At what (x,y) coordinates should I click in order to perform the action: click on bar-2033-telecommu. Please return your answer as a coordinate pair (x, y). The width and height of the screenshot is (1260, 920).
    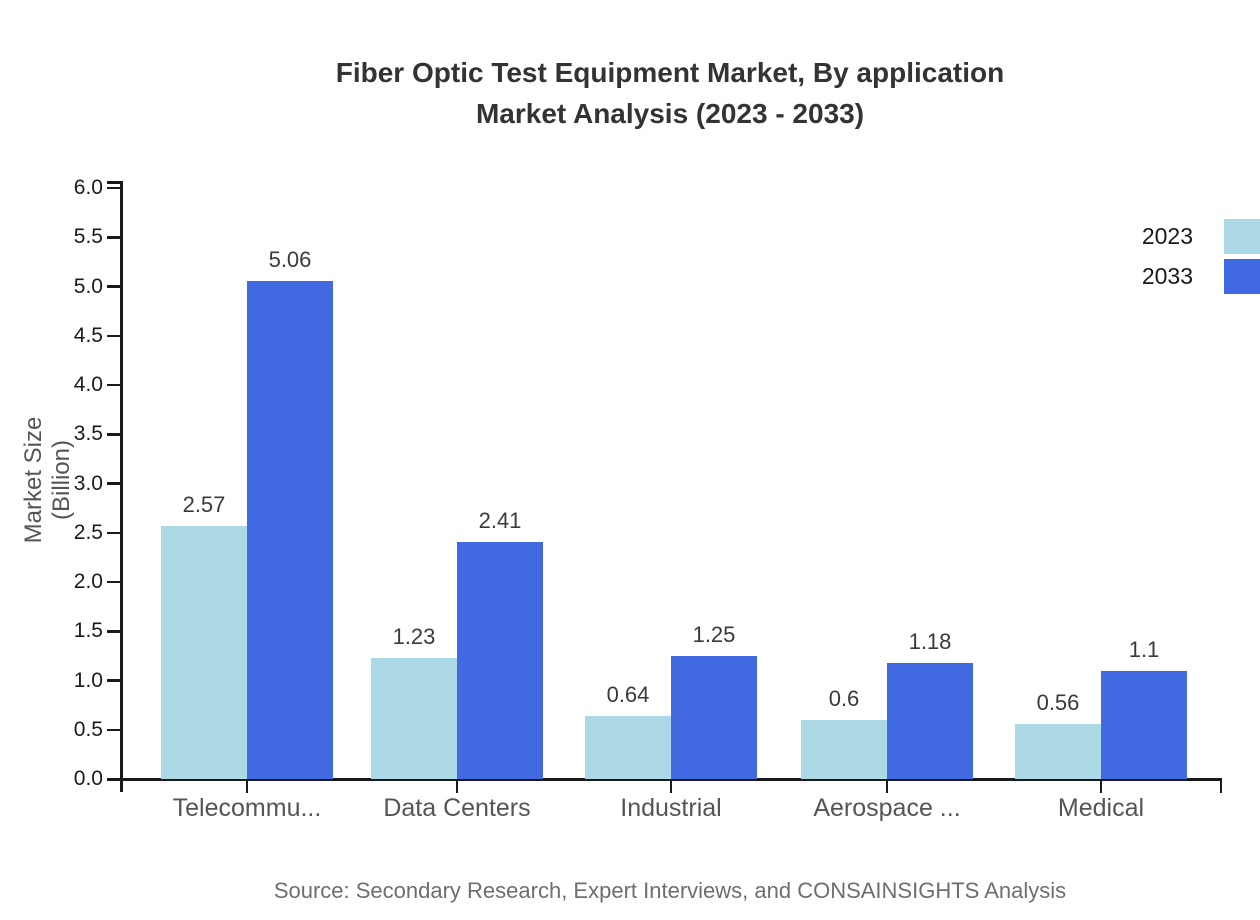
    Looking at the image, I should click on (290, 529).